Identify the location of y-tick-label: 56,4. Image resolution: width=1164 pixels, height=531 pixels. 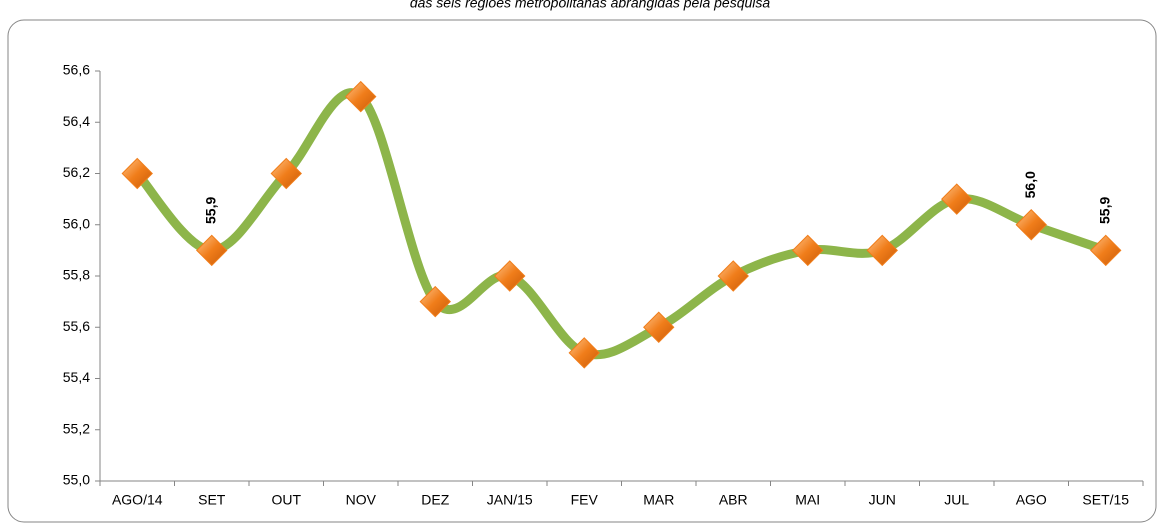
(76, 121).